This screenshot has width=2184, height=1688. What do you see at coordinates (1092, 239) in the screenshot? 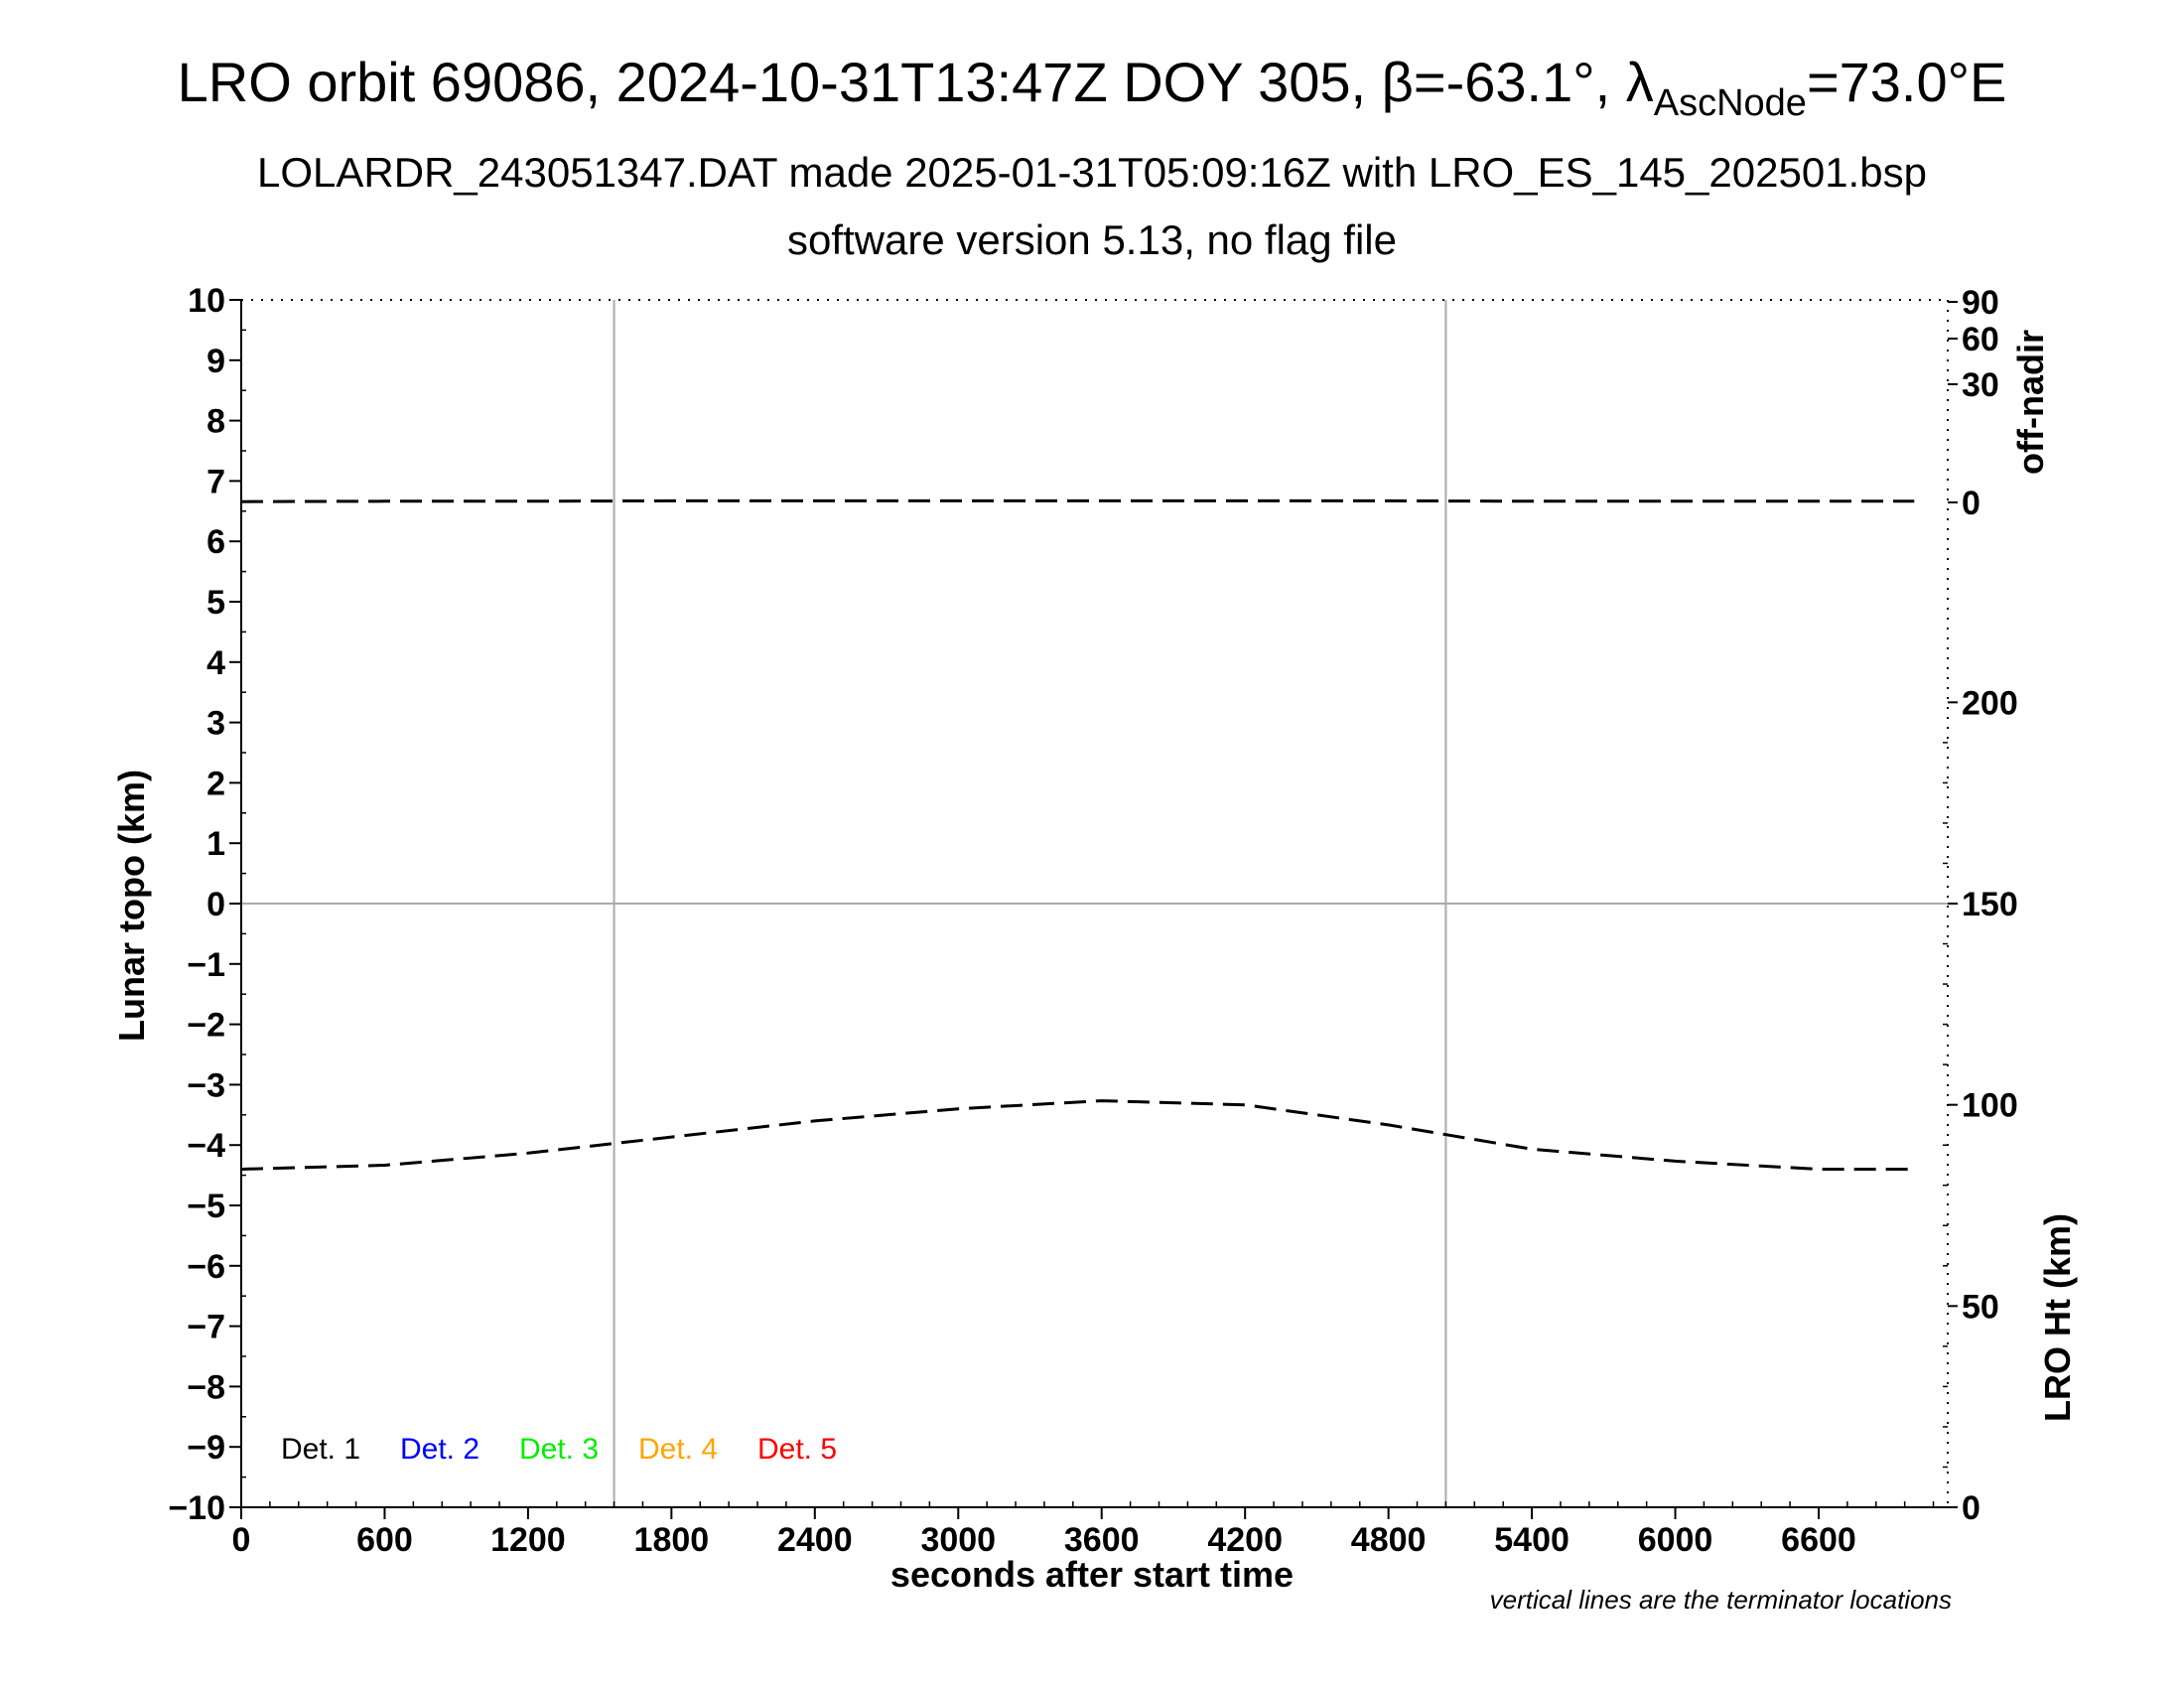
I see `chart-subtitle-2: software version 5.13, no flag file` at bounding box center [1092, 239].